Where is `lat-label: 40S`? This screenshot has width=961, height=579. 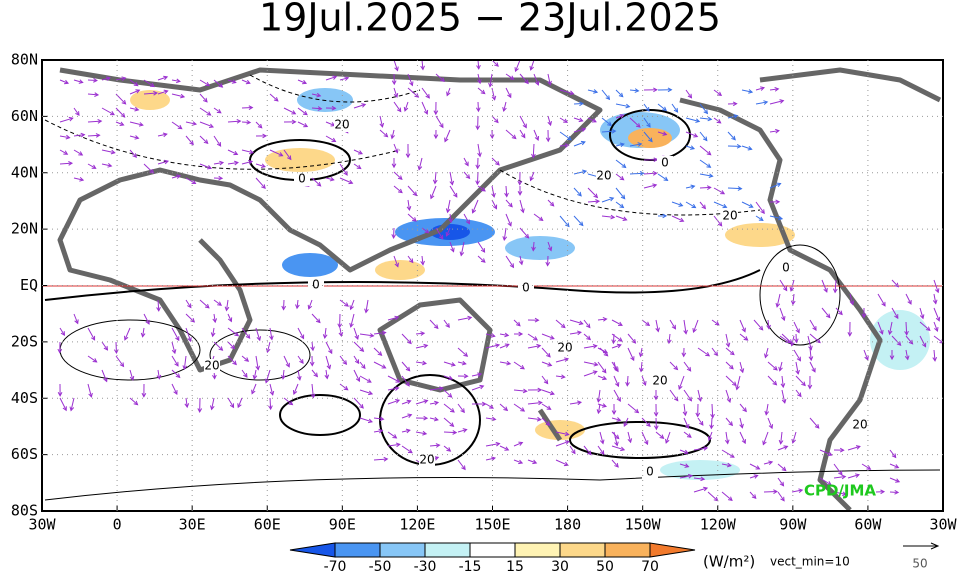
lat-label: 40S is located at coordinates (24, 398).